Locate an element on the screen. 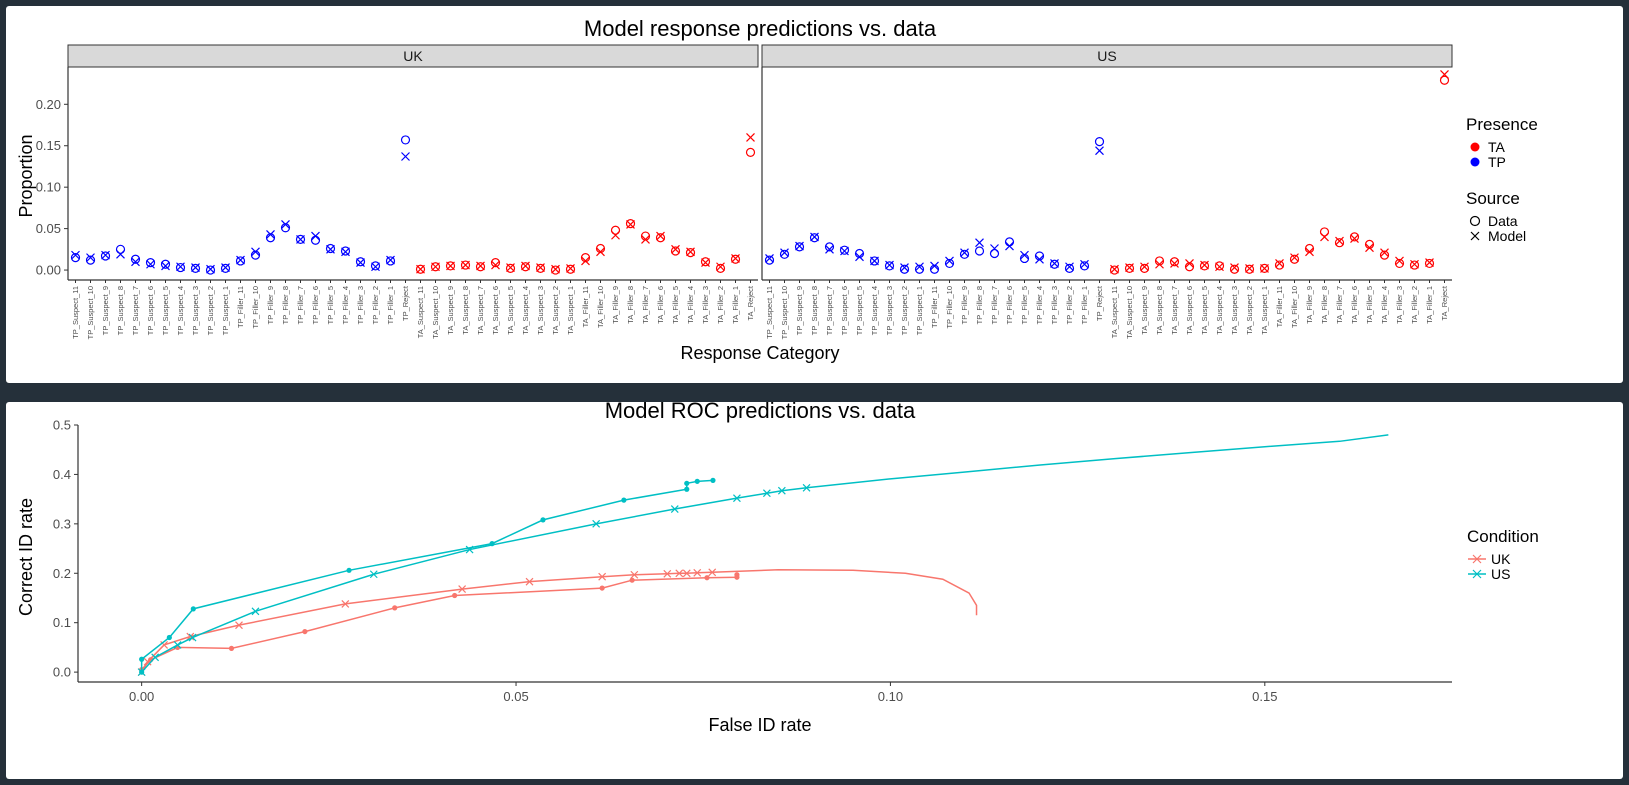 The height and width of the screenshot is (785, 1629). x-tick-label: TA_Filler_7 is located at coordinates (1339, 305).